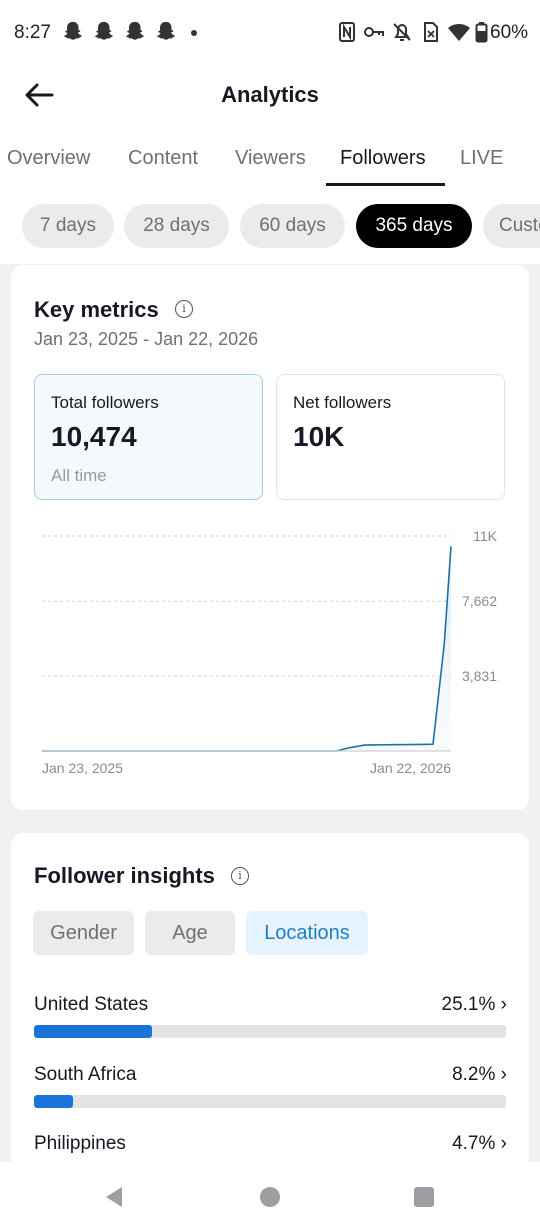  I want to click on metric-label: Total followers, so click(105, 402).